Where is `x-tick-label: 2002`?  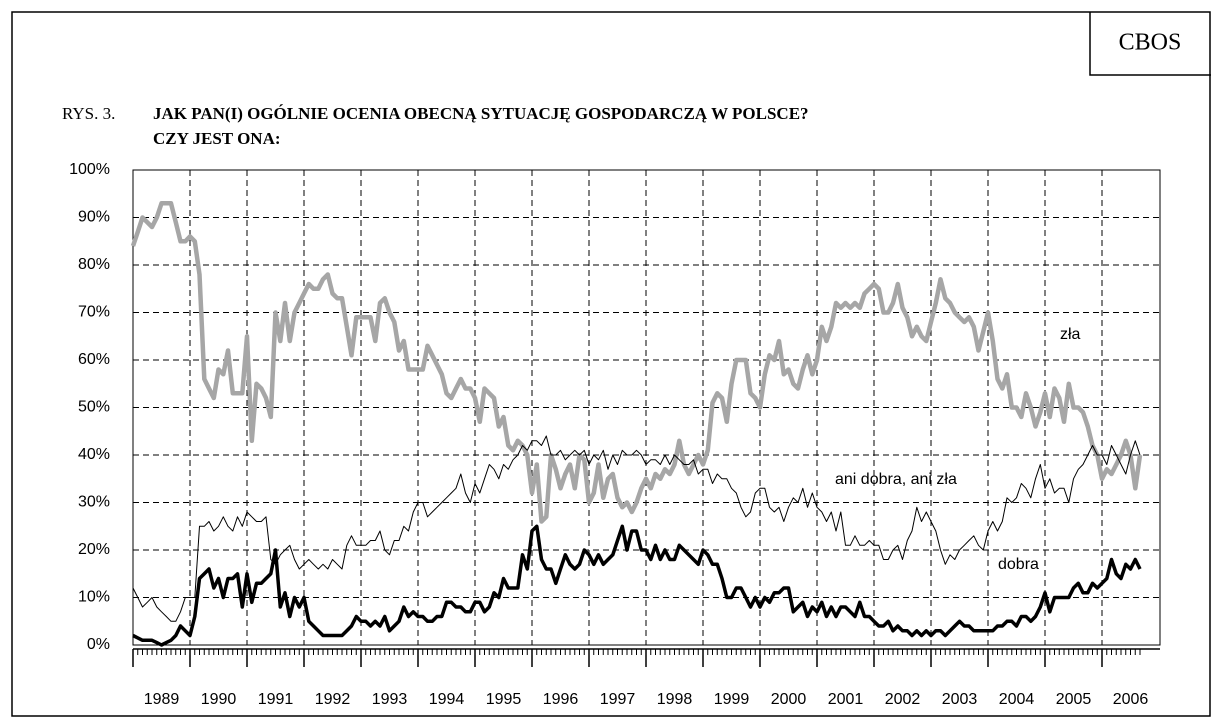
x-tick-label: 2002 is located at coordinates (903, 699).